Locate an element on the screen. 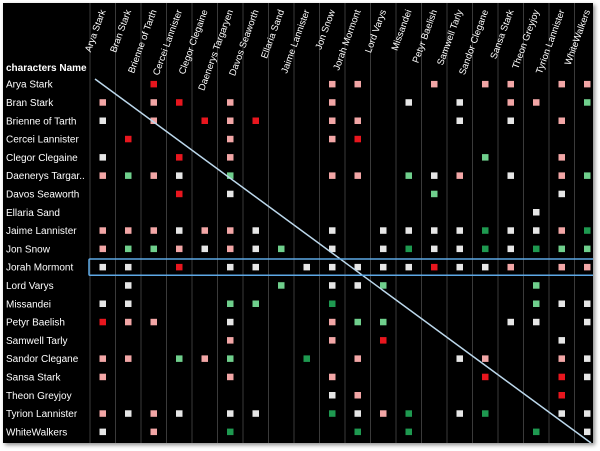 The width and height of the screenshot is (600, 451). cell-petyr-baelish-sansa-stark is located at coordinates (510, 322).